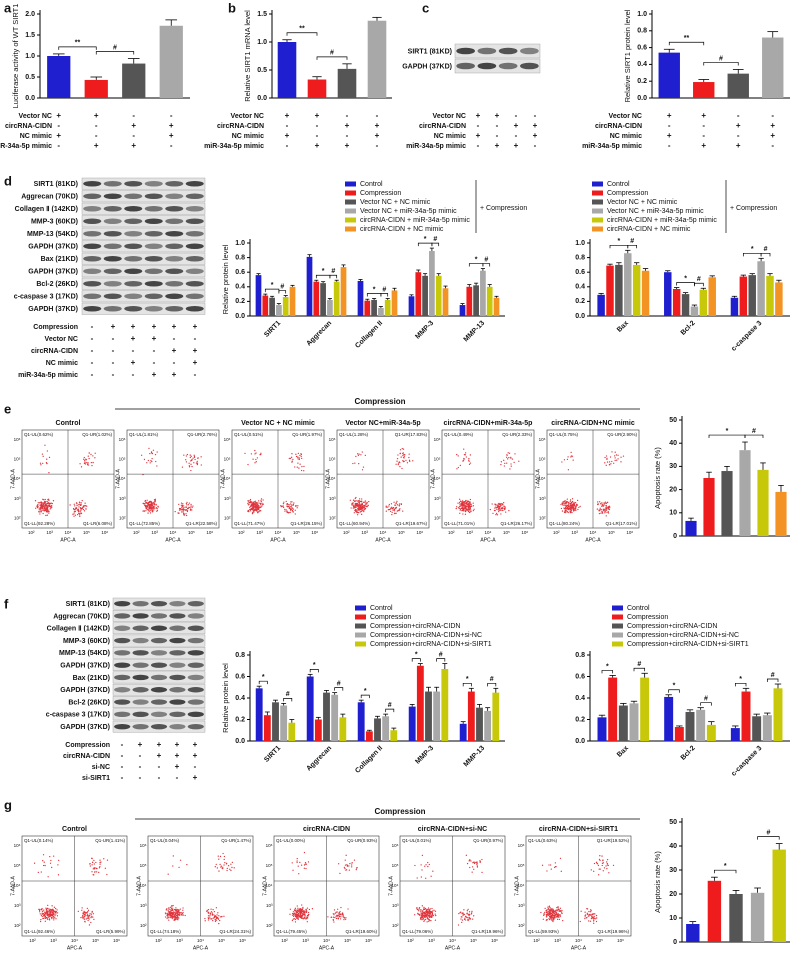  What do you see at coordinates (88, 604) in the screenshot?
I see `blot-label: SIRT1 (81KD)` at bounding box center [88, 604].